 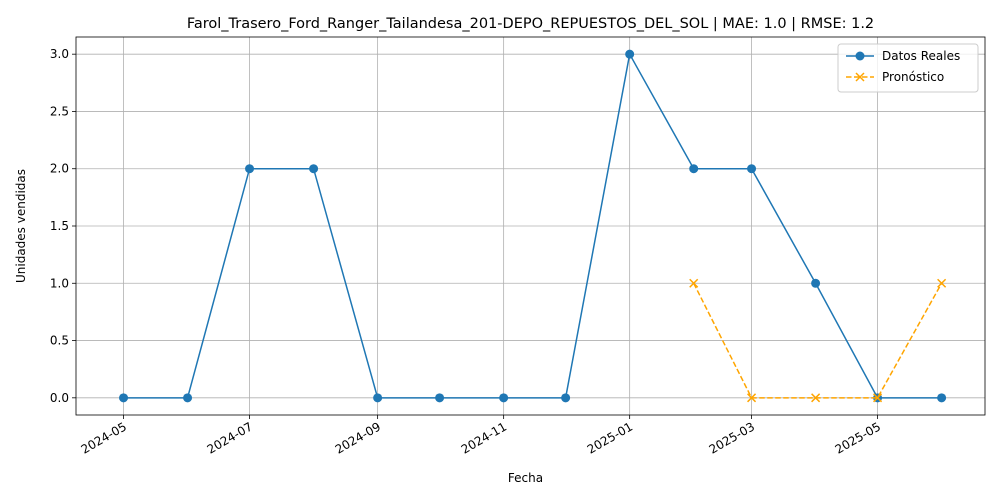 What do you see at coordinates (913, 77) in the screenshot?
I see `legend-label: Pronóstico` at bounding box center [913, 77].